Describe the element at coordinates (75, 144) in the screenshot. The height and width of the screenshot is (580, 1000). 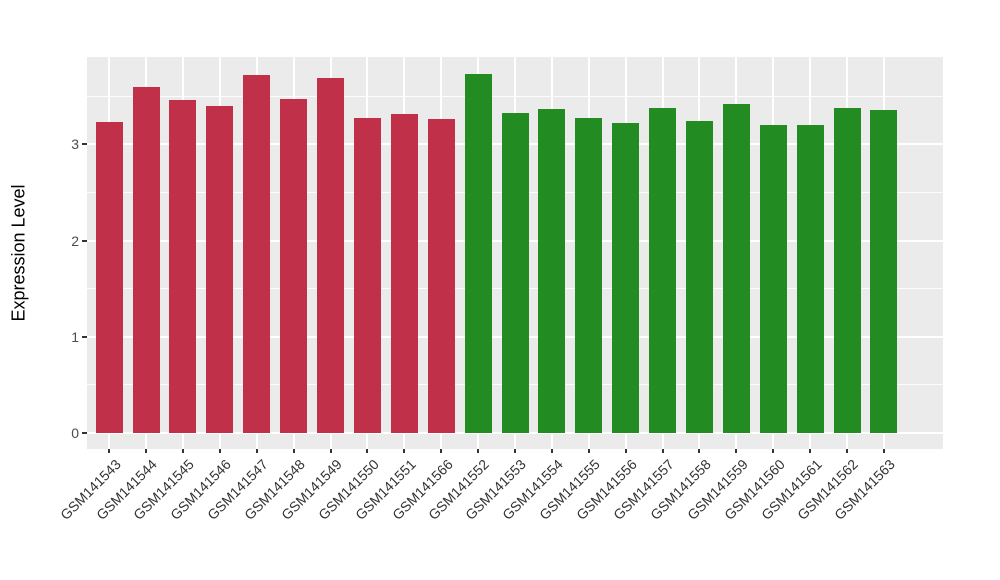
I see `y-tick-label: 3` at that location.